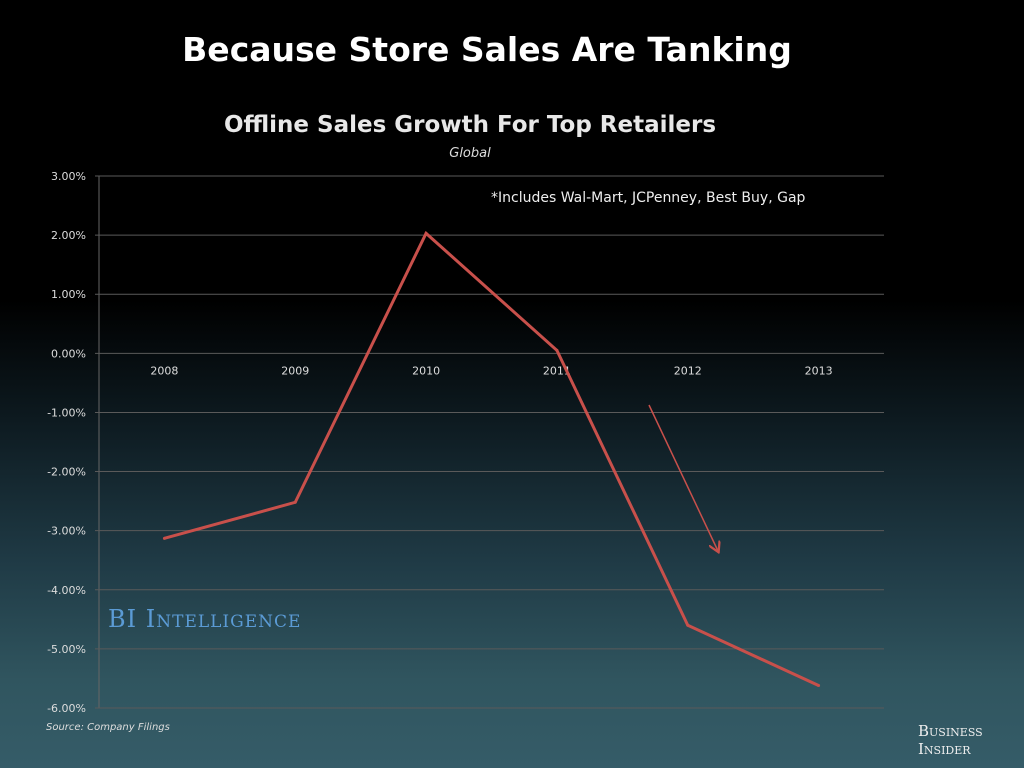 The height and width of the screenshot is (768, 1024). What do you see at coordinates (487, 49) in the screenshot?
I see `headline: Because Store Sales Are Tanking` at bounding box center [487, 49].